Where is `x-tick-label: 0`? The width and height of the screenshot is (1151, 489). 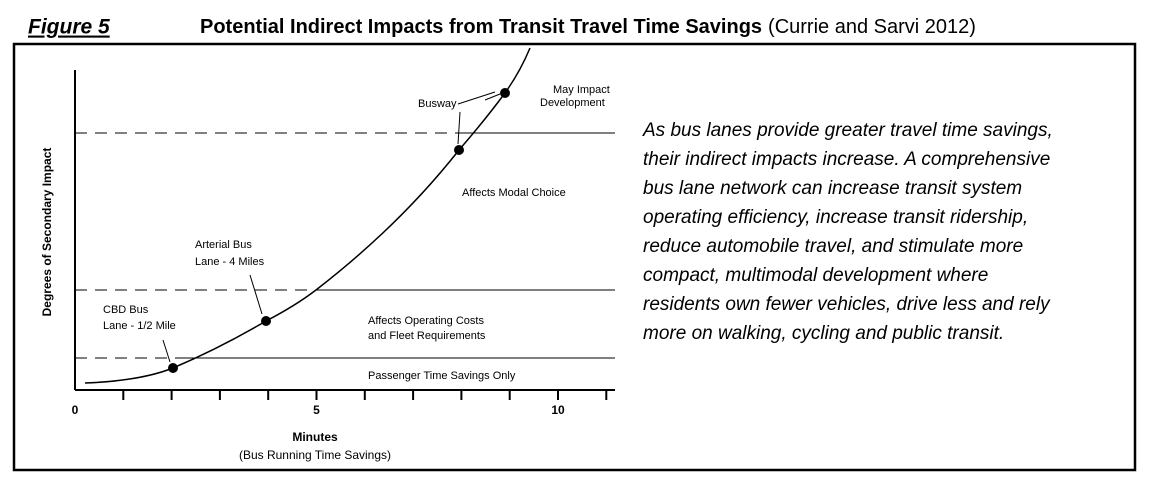
x-tick-label: 0 is located at coordinates (75, 410).